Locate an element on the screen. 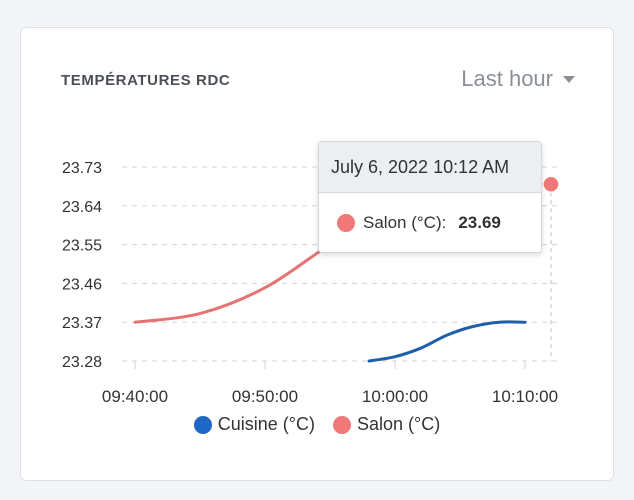  legend-item-cuisine: Cuisine (°C) is located at coordinates (254, 424).